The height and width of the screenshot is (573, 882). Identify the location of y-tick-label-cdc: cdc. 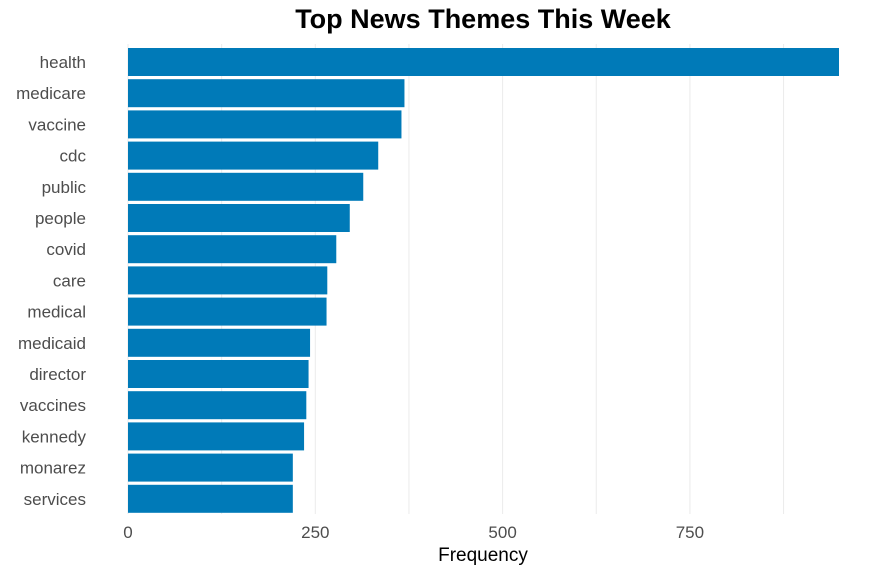
(73, 156).